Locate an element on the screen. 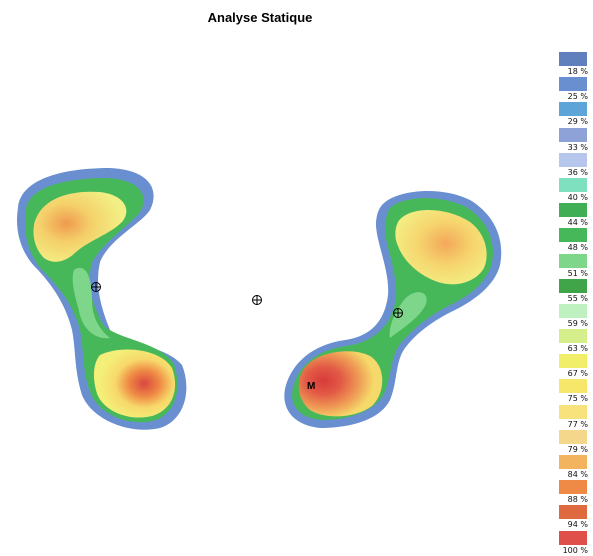 This screenshot has height=556, width=593. legend-item: 33 % is located at coordinates (573, 140).